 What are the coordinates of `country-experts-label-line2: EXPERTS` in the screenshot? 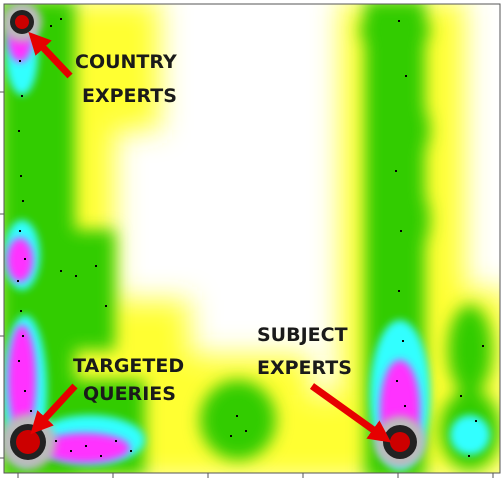 It's located at (129, 96).